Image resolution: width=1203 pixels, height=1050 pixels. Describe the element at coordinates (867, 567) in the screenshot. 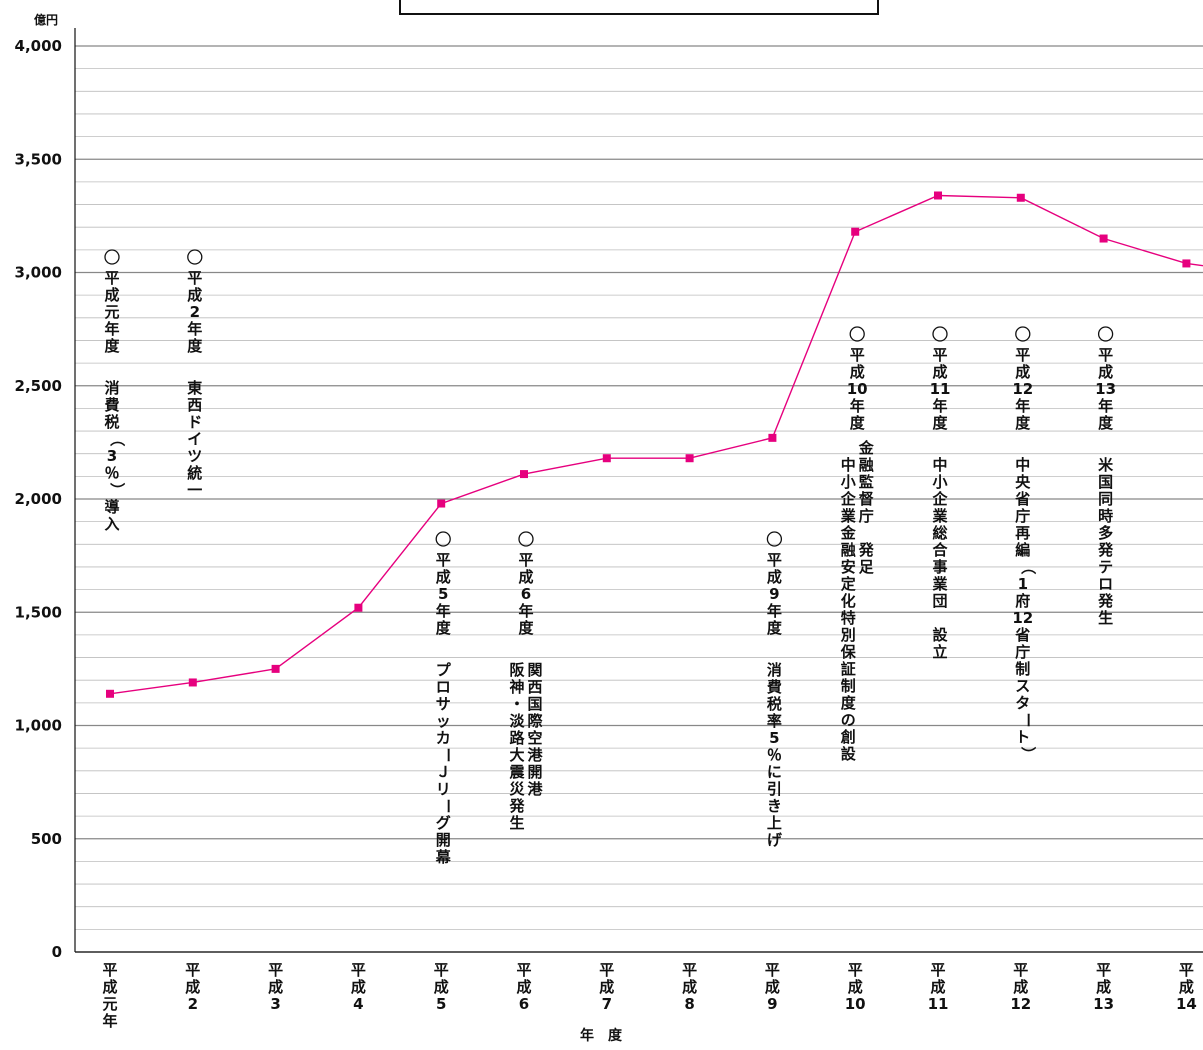

I see `svg-text: 足` at that location.